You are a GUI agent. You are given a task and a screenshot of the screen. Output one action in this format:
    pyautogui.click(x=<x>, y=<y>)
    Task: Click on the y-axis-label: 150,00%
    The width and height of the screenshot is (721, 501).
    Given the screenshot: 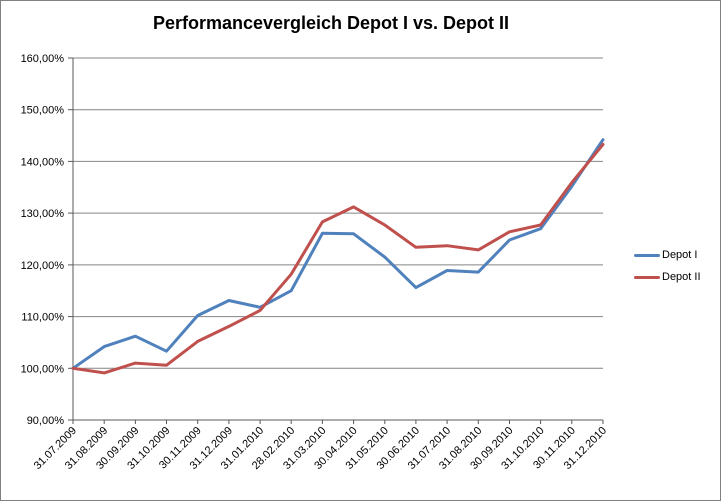 What is the action you would take?
    pyautogui.click(x=43, y=111)
    